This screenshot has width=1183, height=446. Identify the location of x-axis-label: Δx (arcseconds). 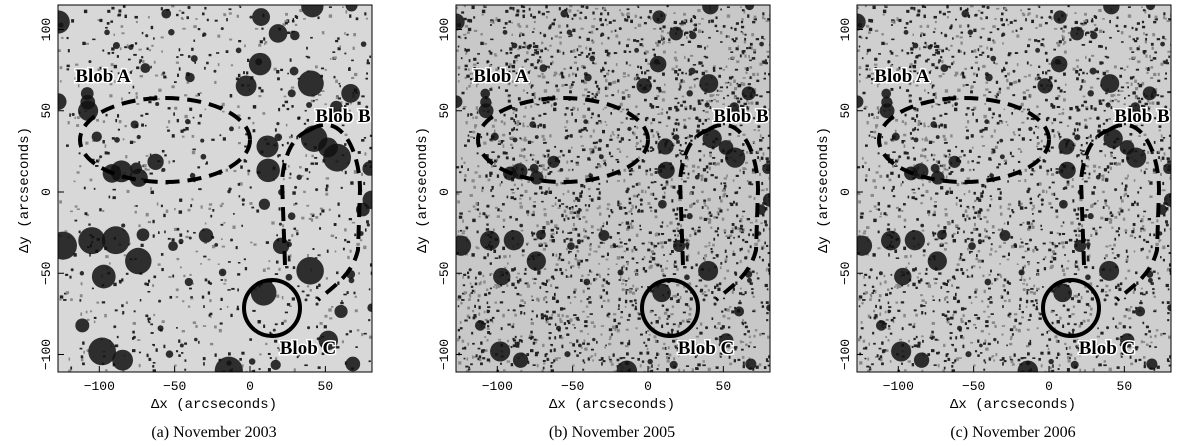
(612, 405).